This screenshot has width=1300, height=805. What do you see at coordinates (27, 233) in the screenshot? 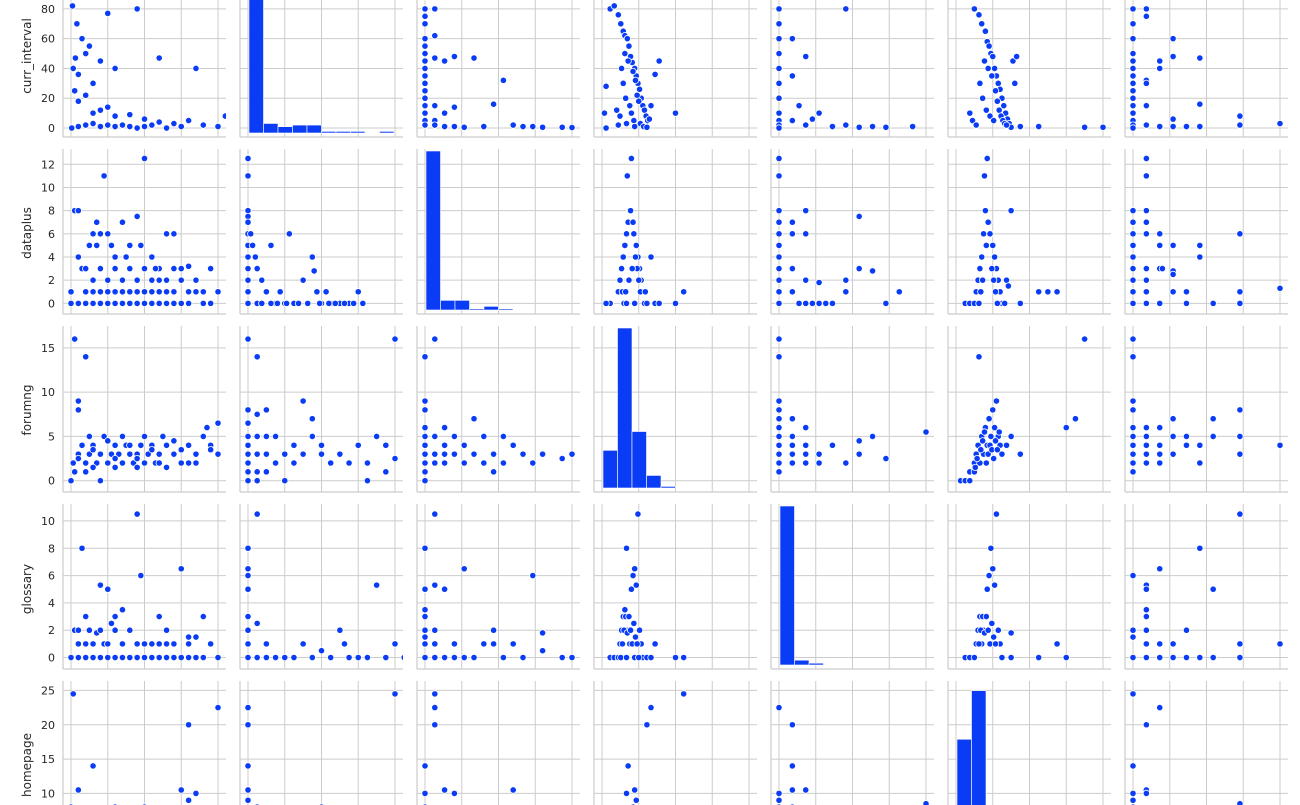
I see `ylabel-dataplus: dataplus` at bounding box center [27, 233].